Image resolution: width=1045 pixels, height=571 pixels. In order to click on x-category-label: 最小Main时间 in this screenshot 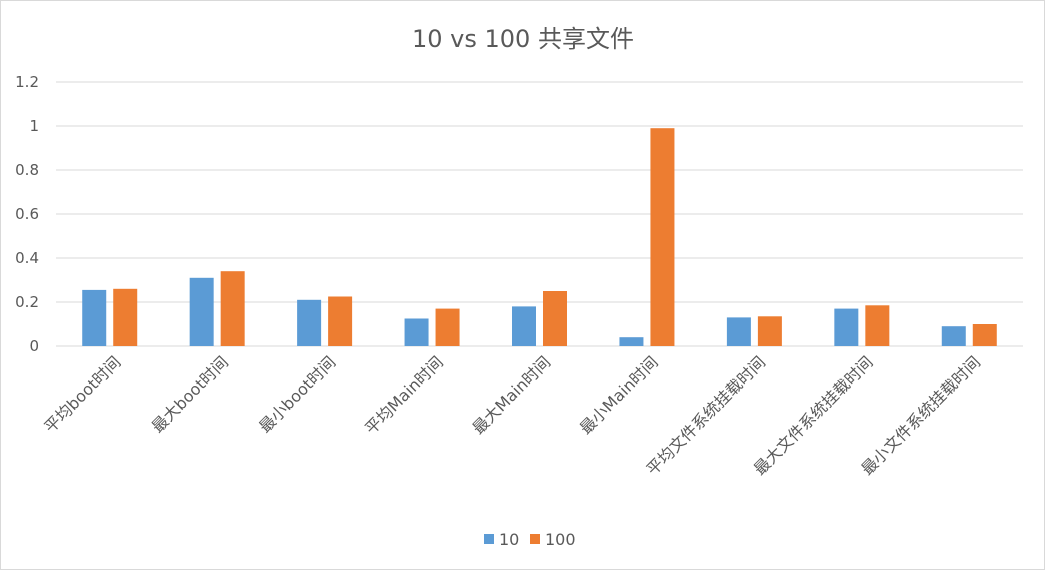, I will do `click(619, 395)`.